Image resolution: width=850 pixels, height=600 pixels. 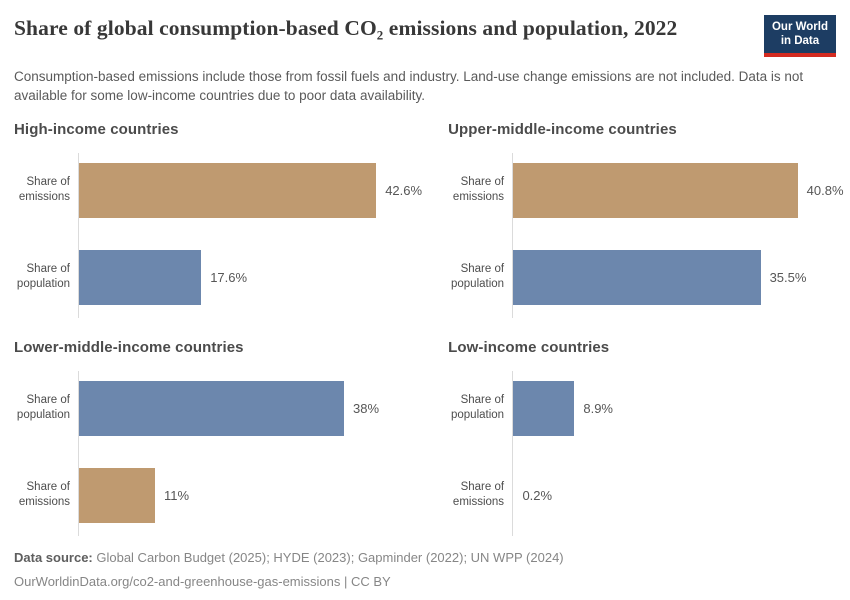 What do you see at coordinates (129, 347) in the screenshot?
I see `panel-title: Lower-middle-income countries` at bounding box center [129, 347].